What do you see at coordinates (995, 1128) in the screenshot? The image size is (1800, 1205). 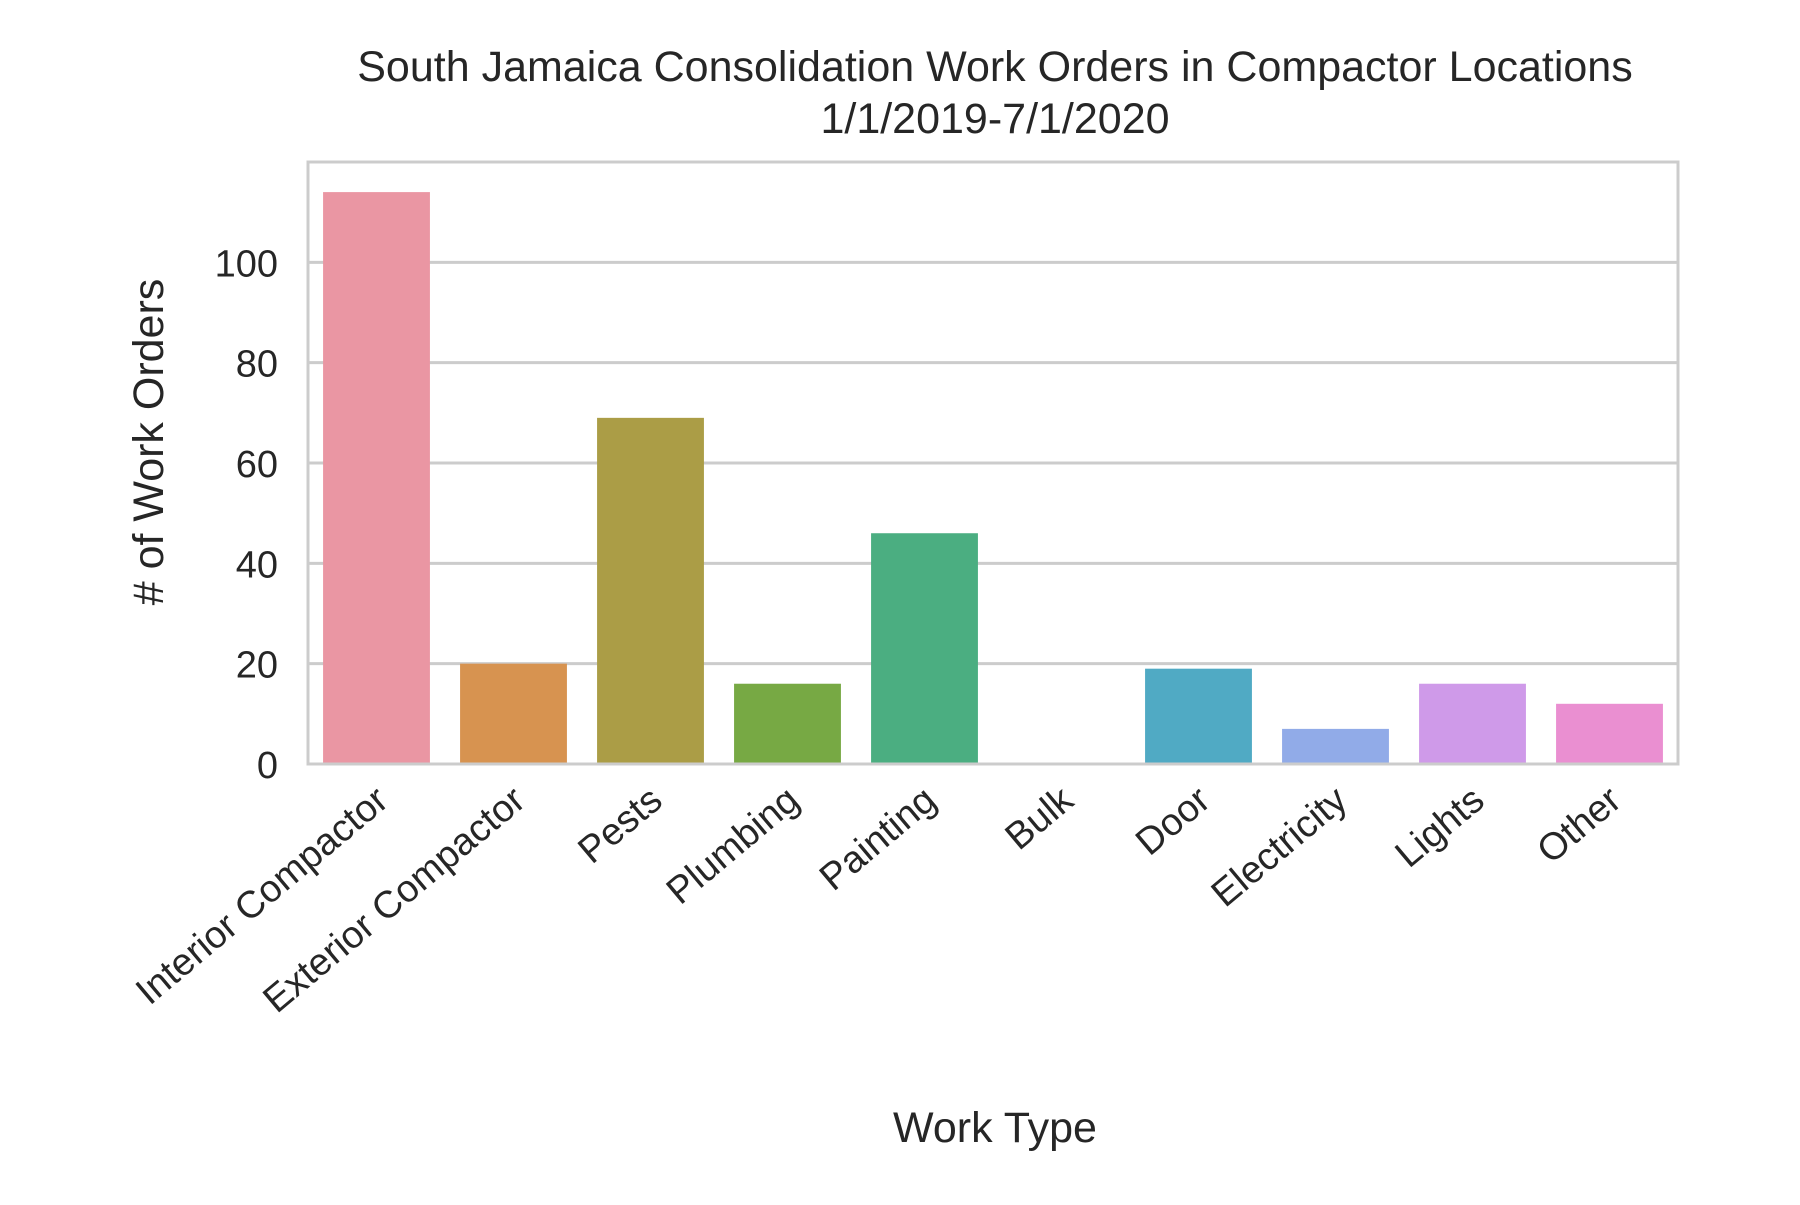 I see `x-axis-label: Work Type` at bounding box center [995, 1128].